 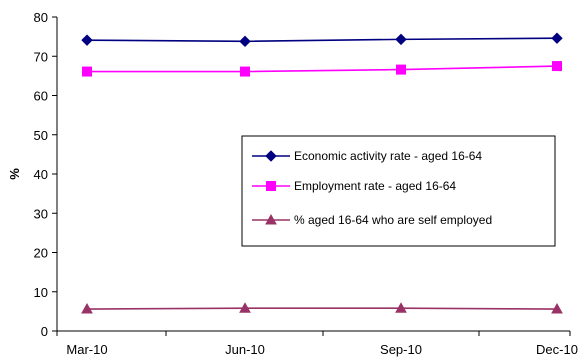 What do you see at coordinates (14, 174) in the screenshot?
I see `y-axis-label: %` at bounding box center [14, 174].